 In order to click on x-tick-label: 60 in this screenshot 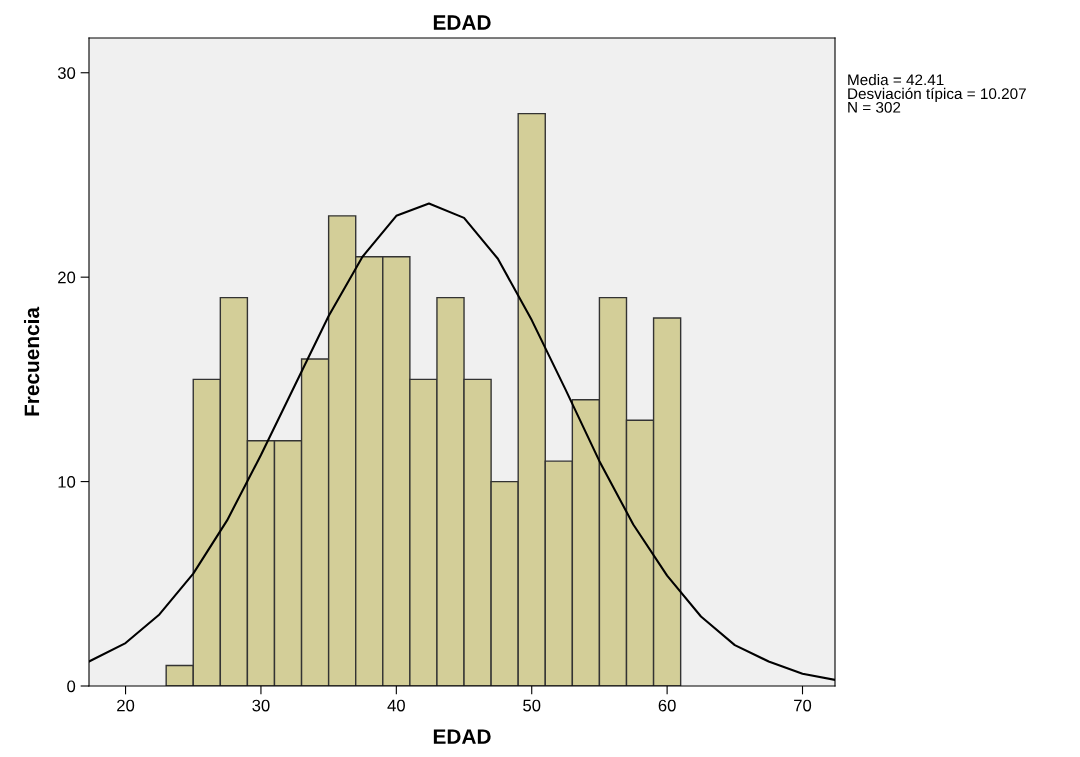, I will do `click(667, 705)`.